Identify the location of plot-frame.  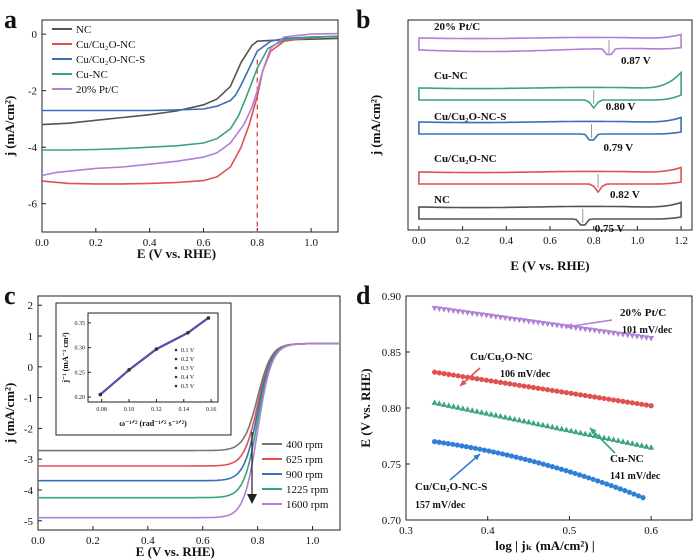
(153, 357).